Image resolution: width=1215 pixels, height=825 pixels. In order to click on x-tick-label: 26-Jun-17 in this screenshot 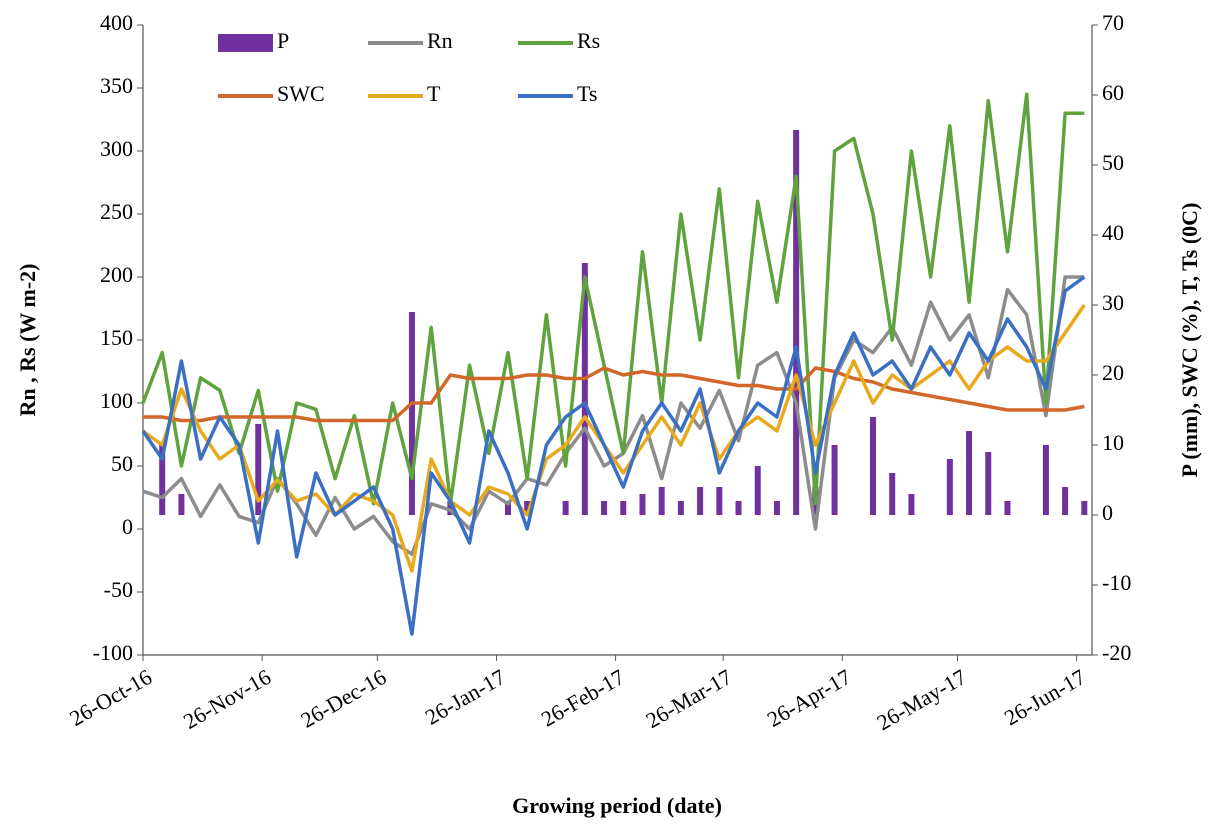, I will do `click(1045, 697)`.